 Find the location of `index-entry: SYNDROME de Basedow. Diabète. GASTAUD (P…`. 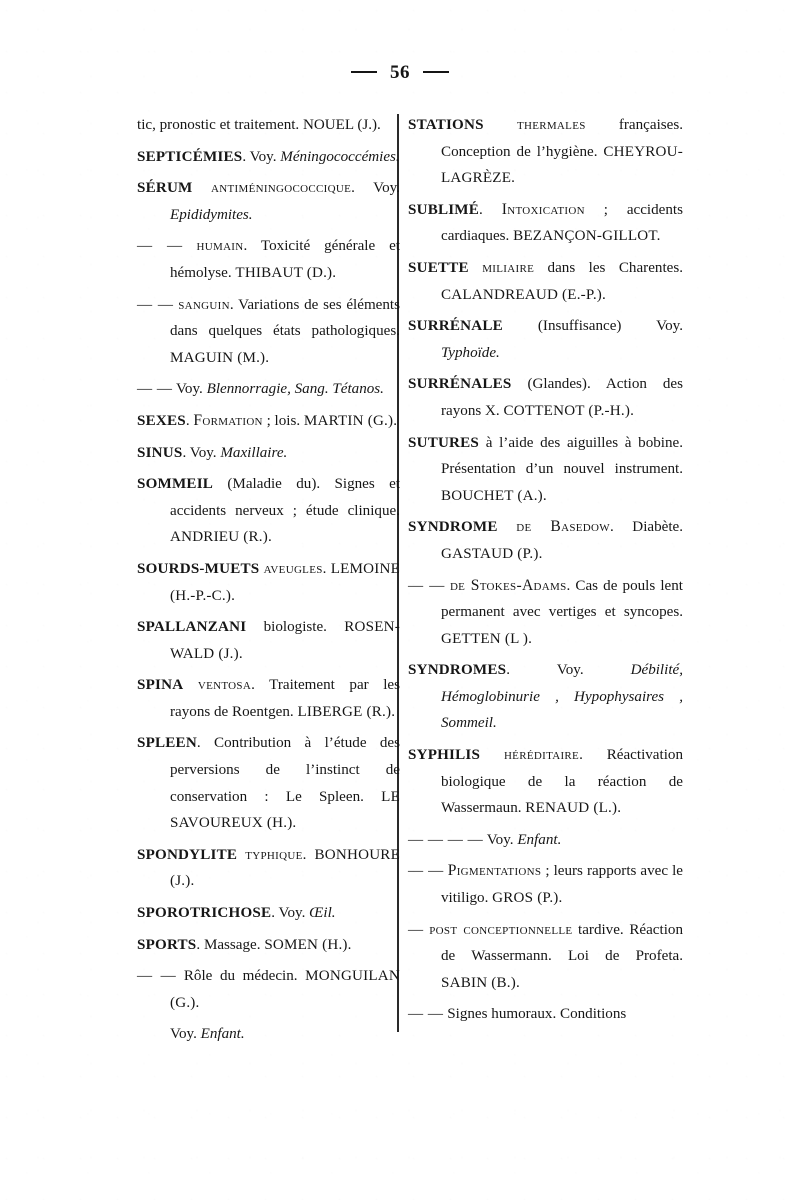

index-entry: SYNDROME de Basedow. Diabète. GASTAUD (P… is located at coordinates (545, 540).